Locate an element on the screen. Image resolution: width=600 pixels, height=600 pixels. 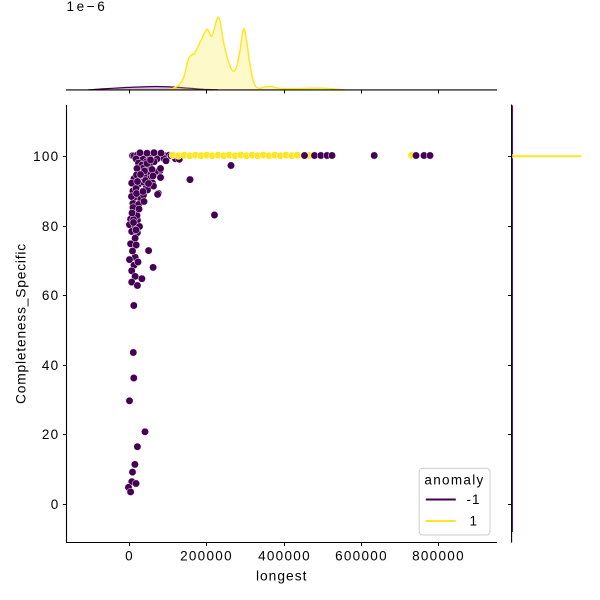
svg-text: 400000 is located at coordinates (284, 556).